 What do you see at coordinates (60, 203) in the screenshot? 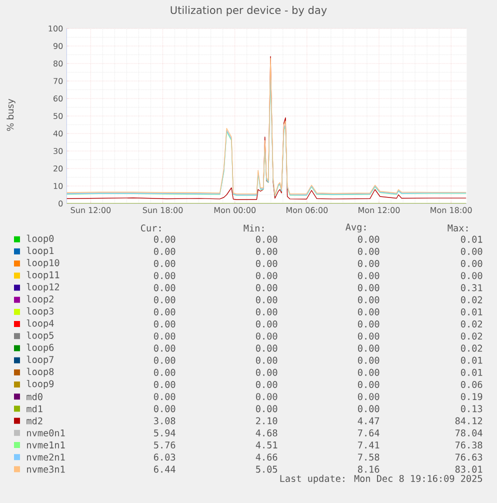
I see `y-tick-label: 0` at bounding box center [60, 203].